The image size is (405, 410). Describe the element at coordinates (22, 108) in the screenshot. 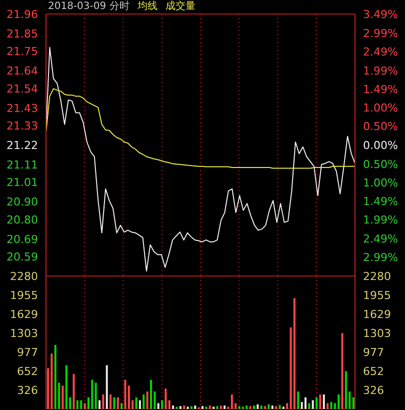

I see `y2-tick-label: 21.43` at that location.